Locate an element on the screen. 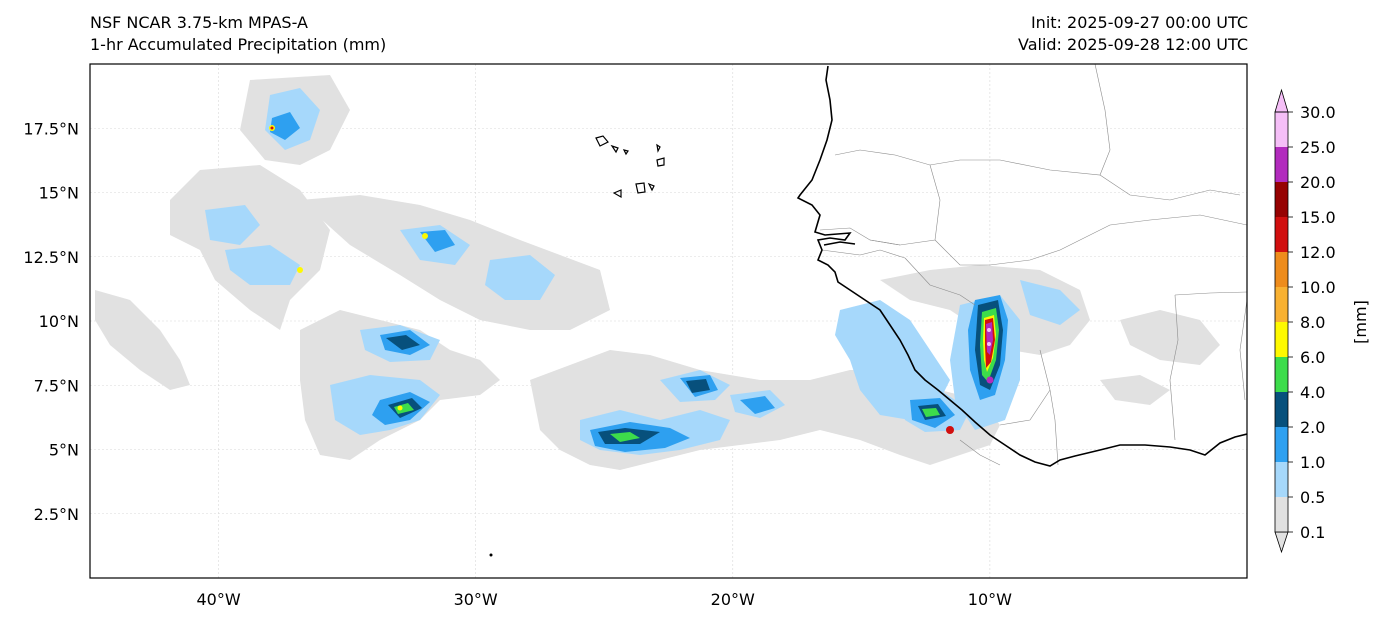 Image resolution: width=1384 pixels, height=623 pixels. colorbar-tick-label: 0.5 is located at coordinates (1312, 497).